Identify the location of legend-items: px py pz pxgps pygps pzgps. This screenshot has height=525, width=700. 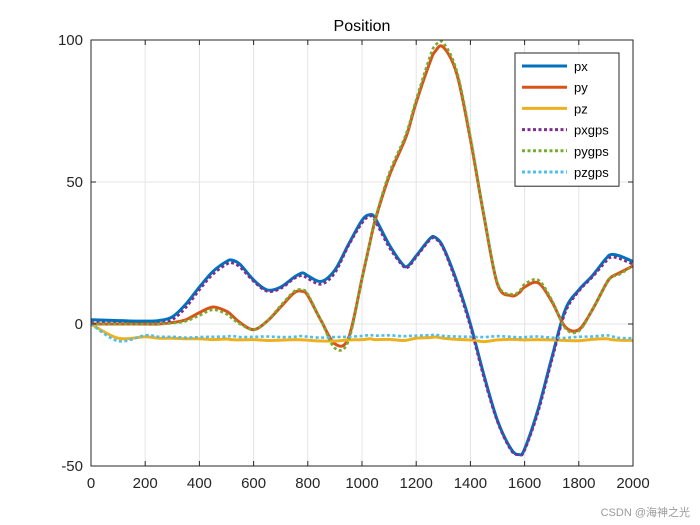
(565, 119).